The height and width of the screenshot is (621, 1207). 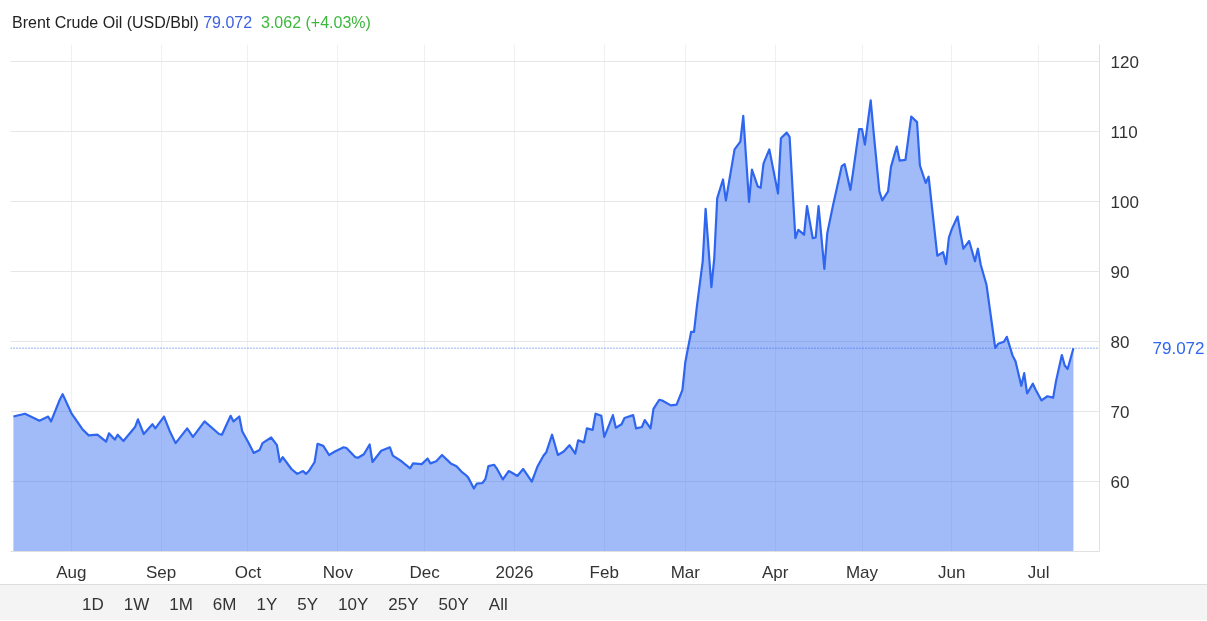 I want to click on chart-subtitle: 79.072, so click(x=228, y=22).